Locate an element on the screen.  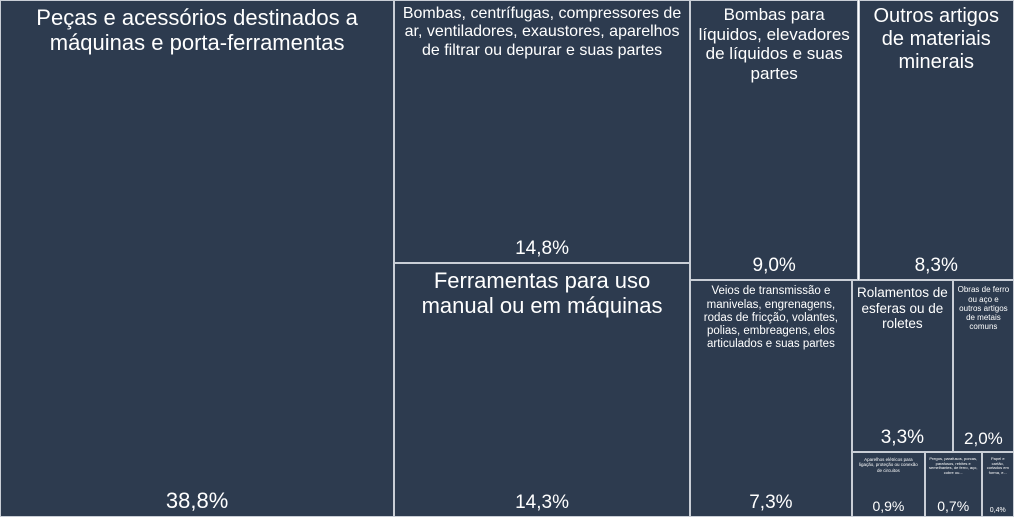
tile-name: Rolamentos de esferas ou de roletes is located at coordinates (902, 308).